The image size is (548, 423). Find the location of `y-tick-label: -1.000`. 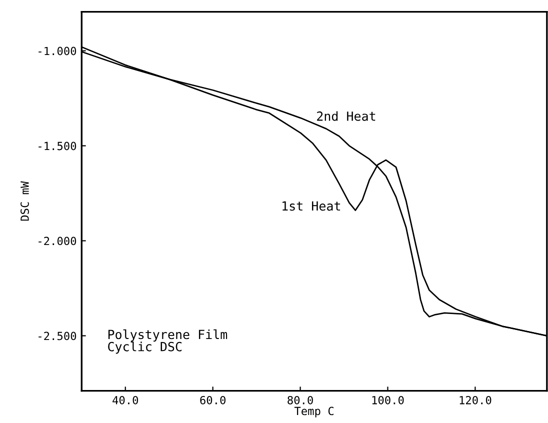

y-tick-label: -1.000 is located at coordinates (57, 51).